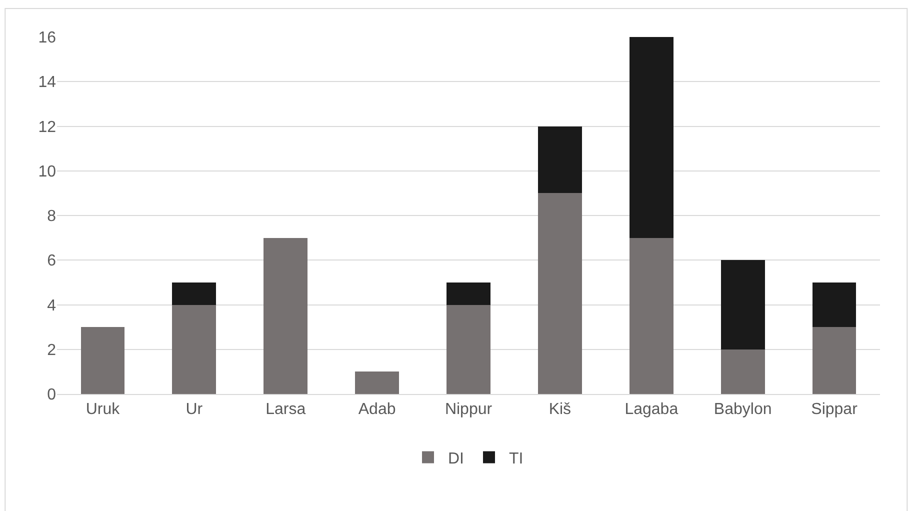 This screenshot has height=511, width=910. I want to click on x-tick-label: Uruk, so click(103, 409).